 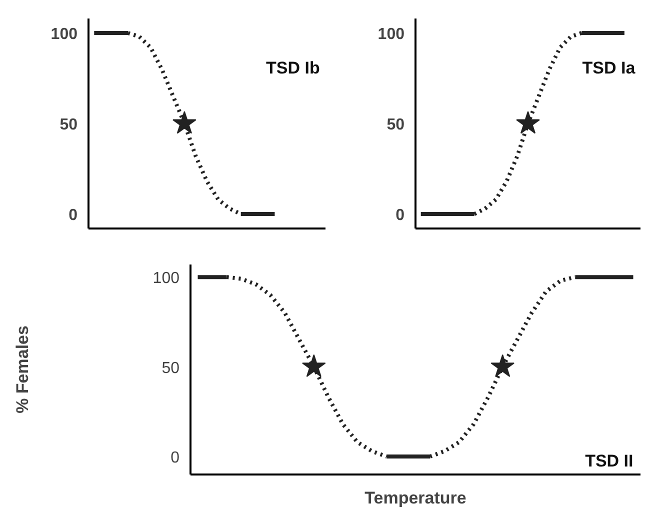 I want to click on text: TSD Ia, so click(x=609, y=68).